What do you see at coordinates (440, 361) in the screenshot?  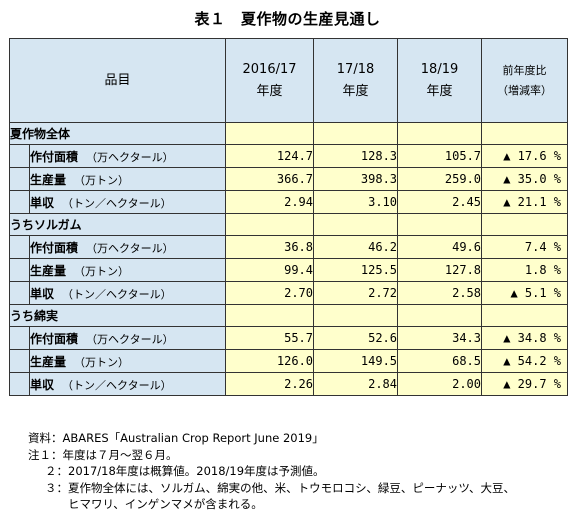 I see `value-18-19: 68.5` at bounding box center [440, 361].